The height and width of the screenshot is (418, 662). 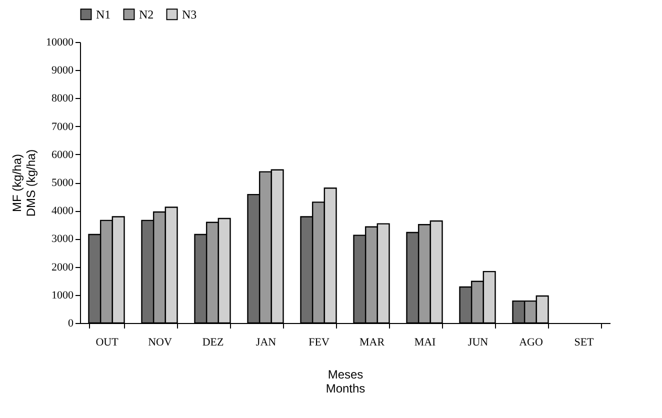 What do you see at coordinates (107, 342) in the screenshot?
I see `x-tick-label: OUT` at bounding box center [107, 342].